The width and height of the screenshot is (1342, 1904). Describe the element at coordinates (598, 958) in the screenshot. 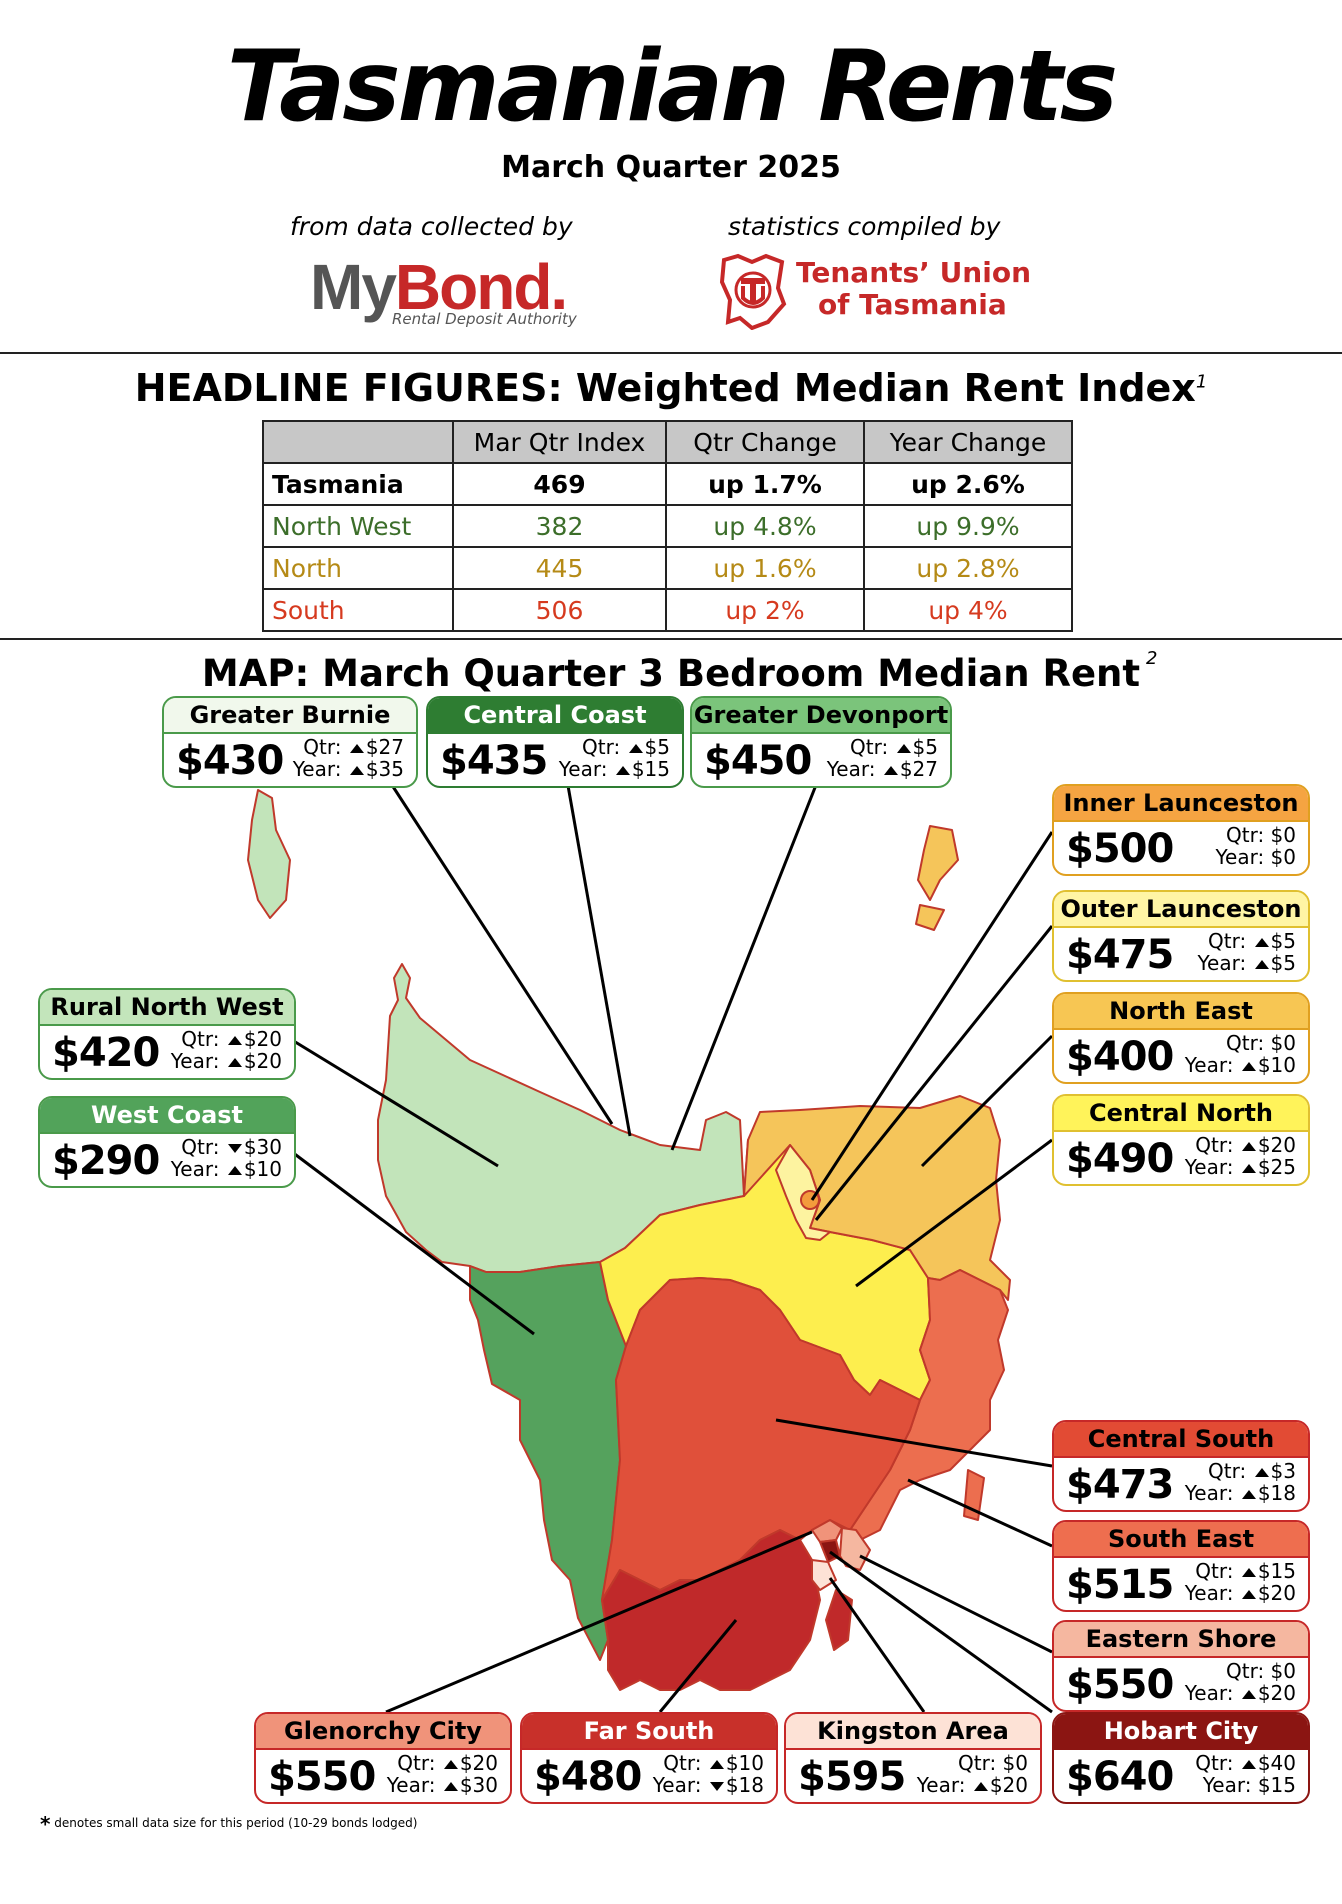

I see `leader-line-central-coast` at that location.